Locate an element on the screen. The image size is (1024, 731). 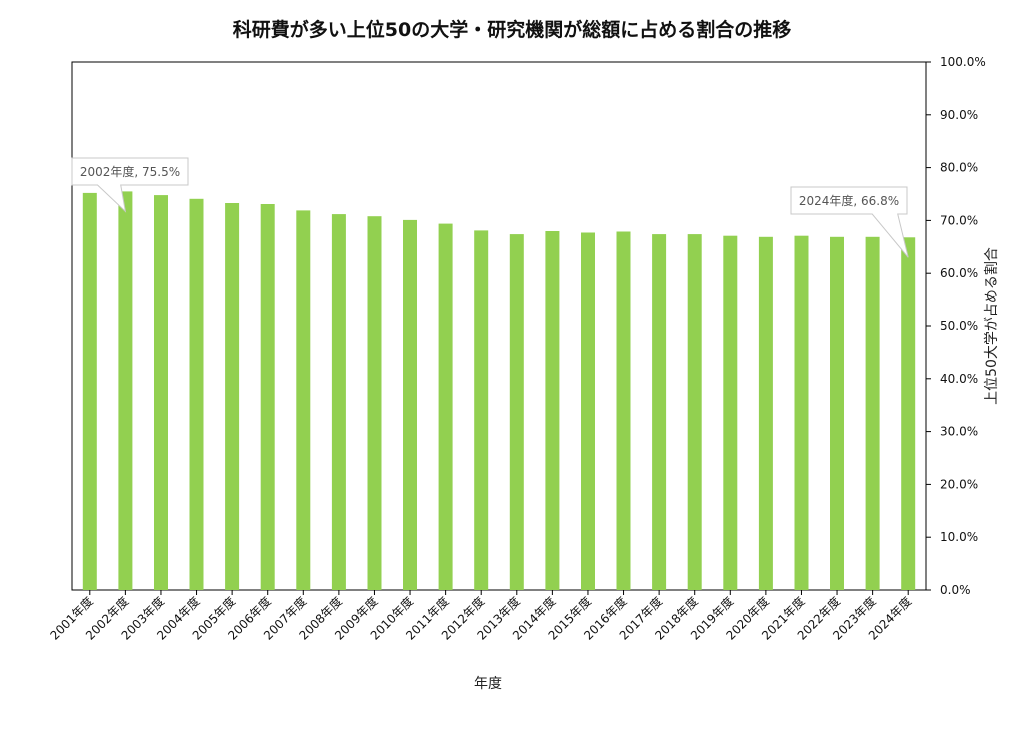
y-tick-label: 80.0% is located at coordinates (959, 168).